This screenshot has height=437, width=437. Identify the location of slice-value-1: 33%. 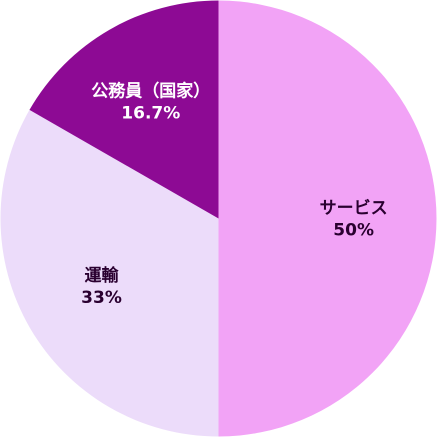
(101, 298).